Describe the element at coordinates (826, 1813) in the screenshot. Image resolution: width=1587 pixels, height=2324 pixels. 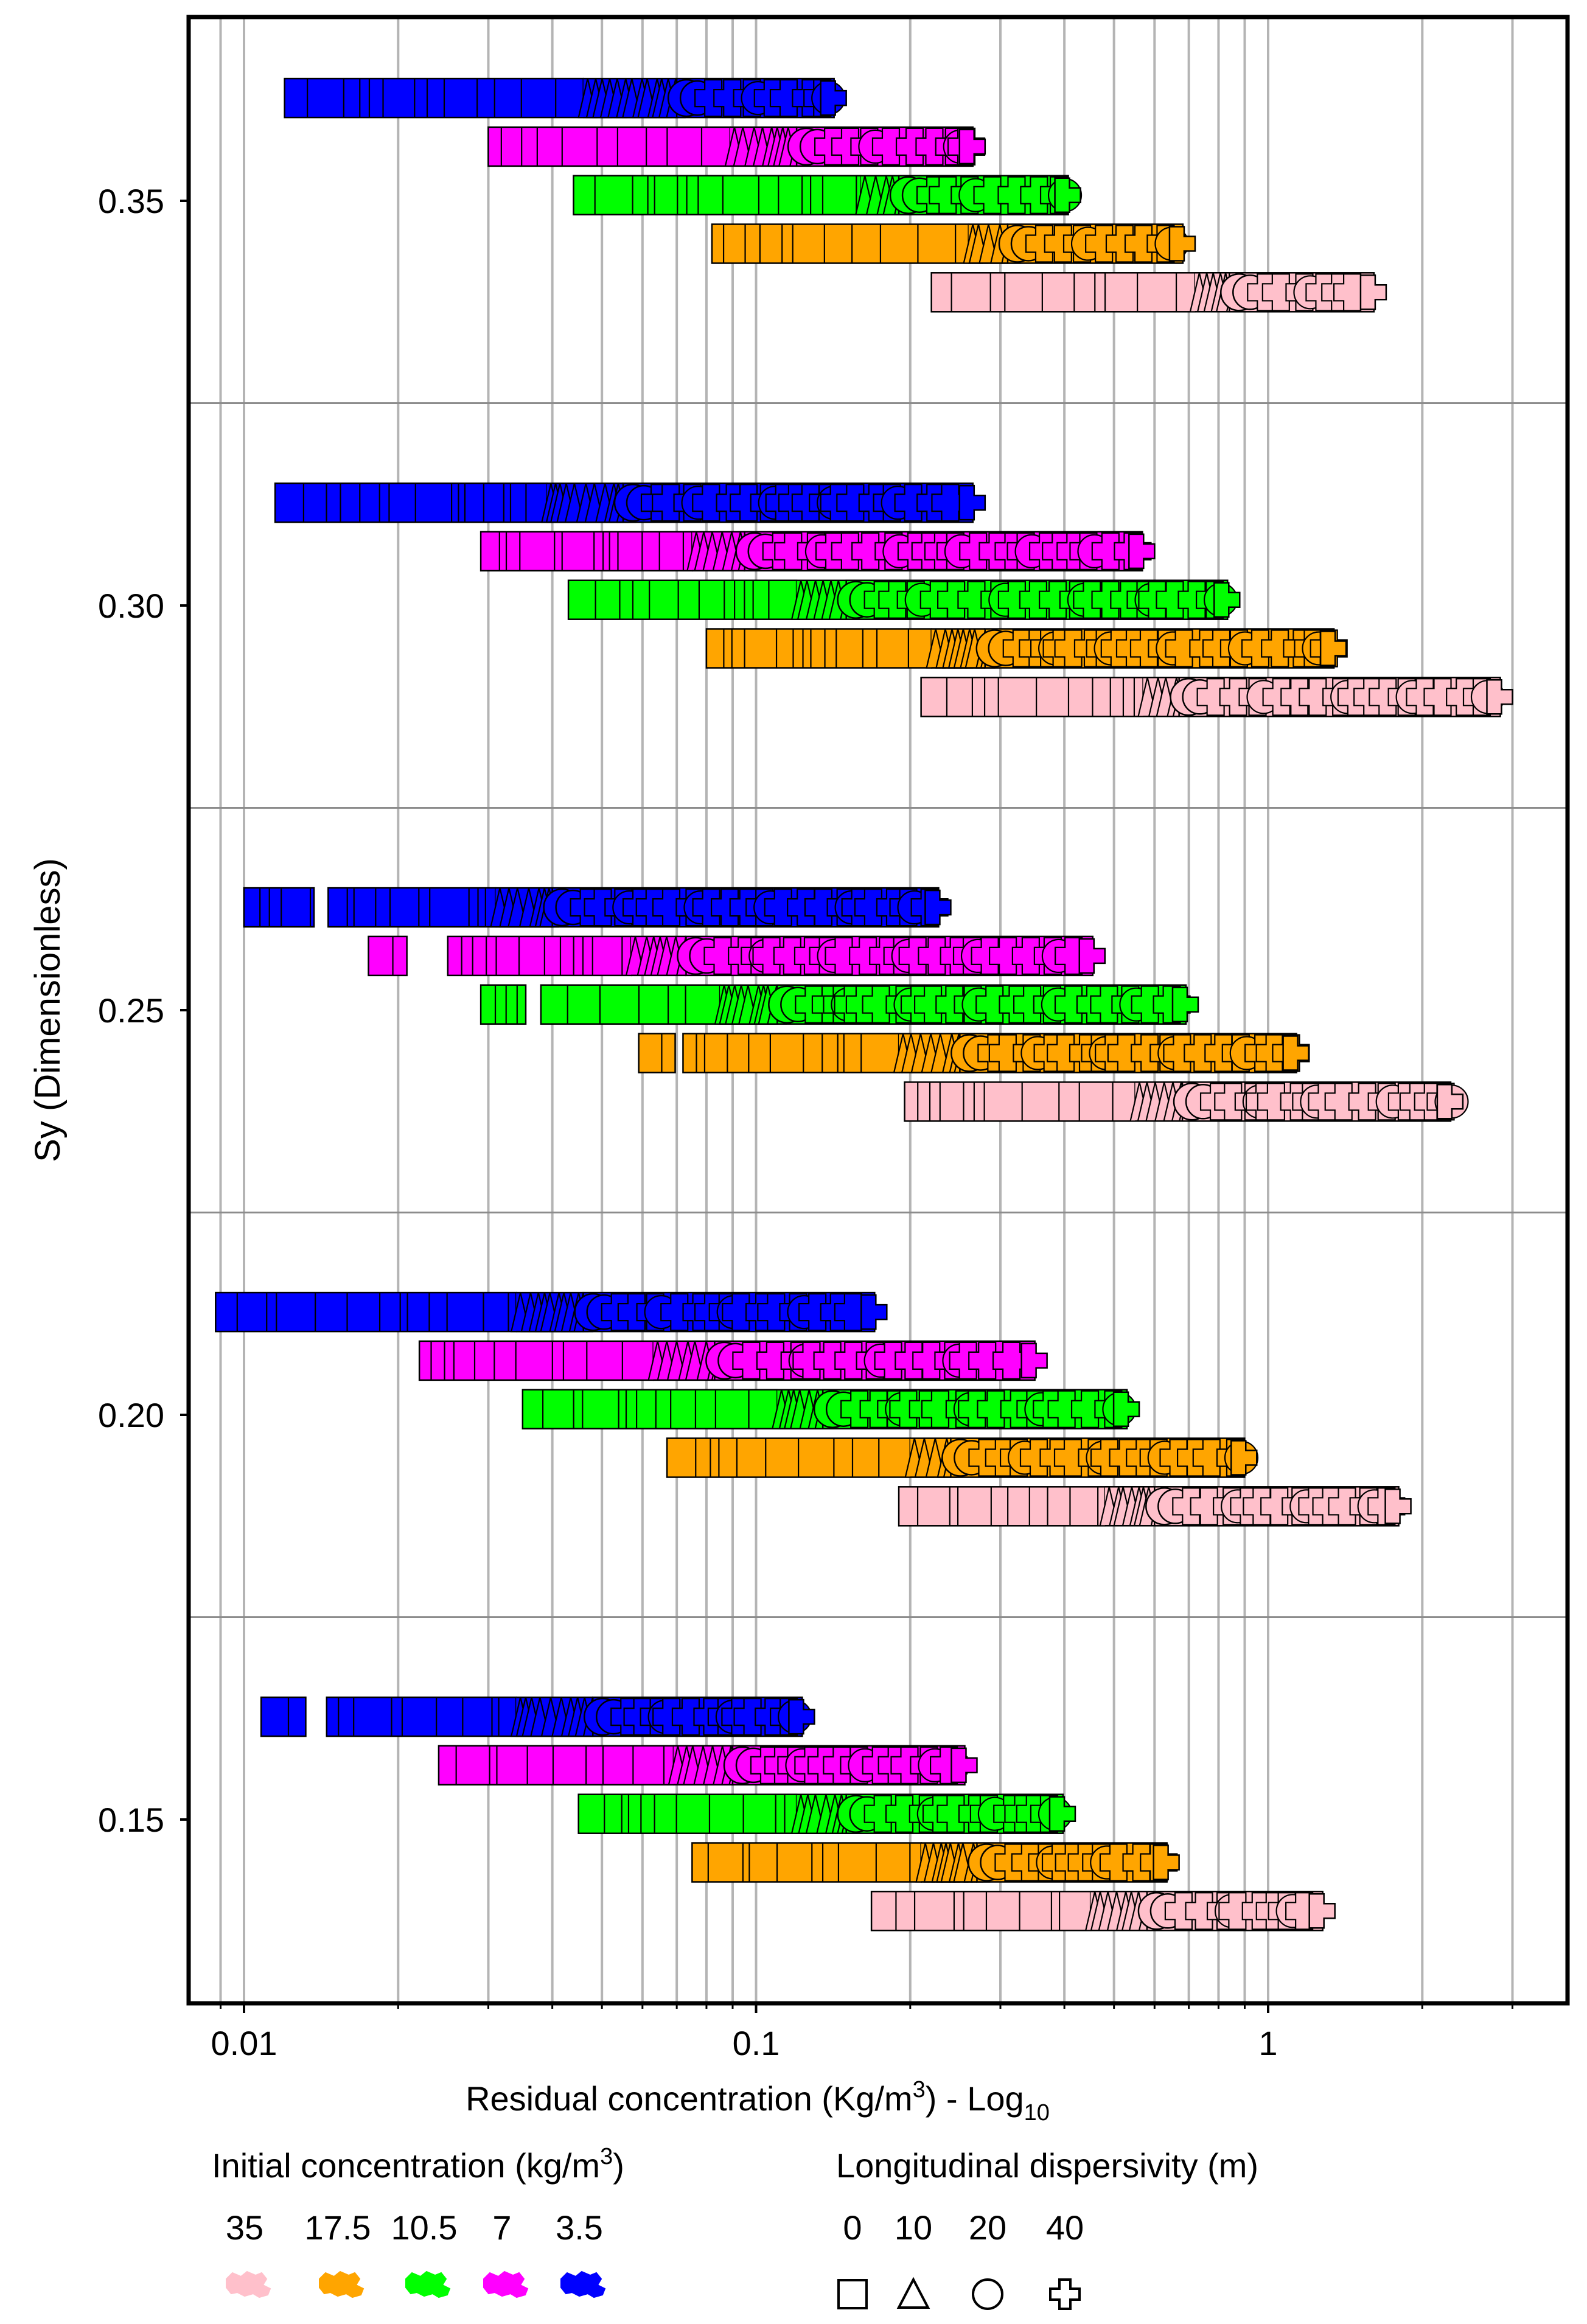
I see `band-sy-0.15-c-10.5` at that location.